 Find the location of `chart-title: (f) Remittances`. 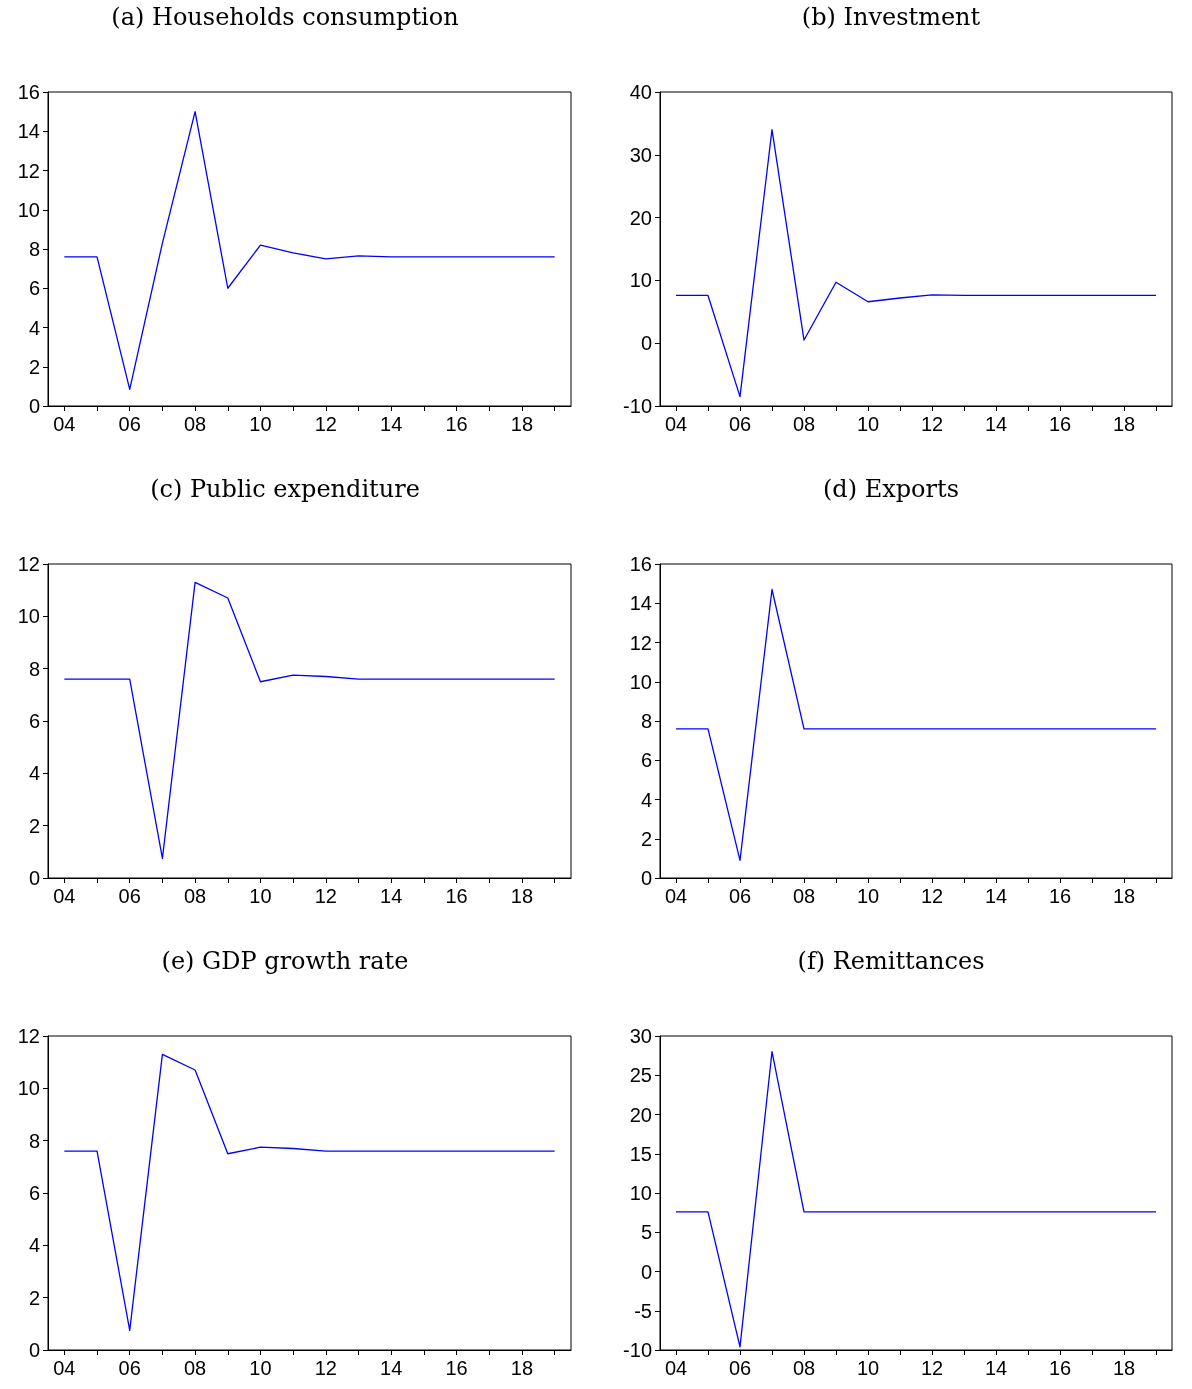

chart-title: (f) Remittances is located at coordinates (891, 961).